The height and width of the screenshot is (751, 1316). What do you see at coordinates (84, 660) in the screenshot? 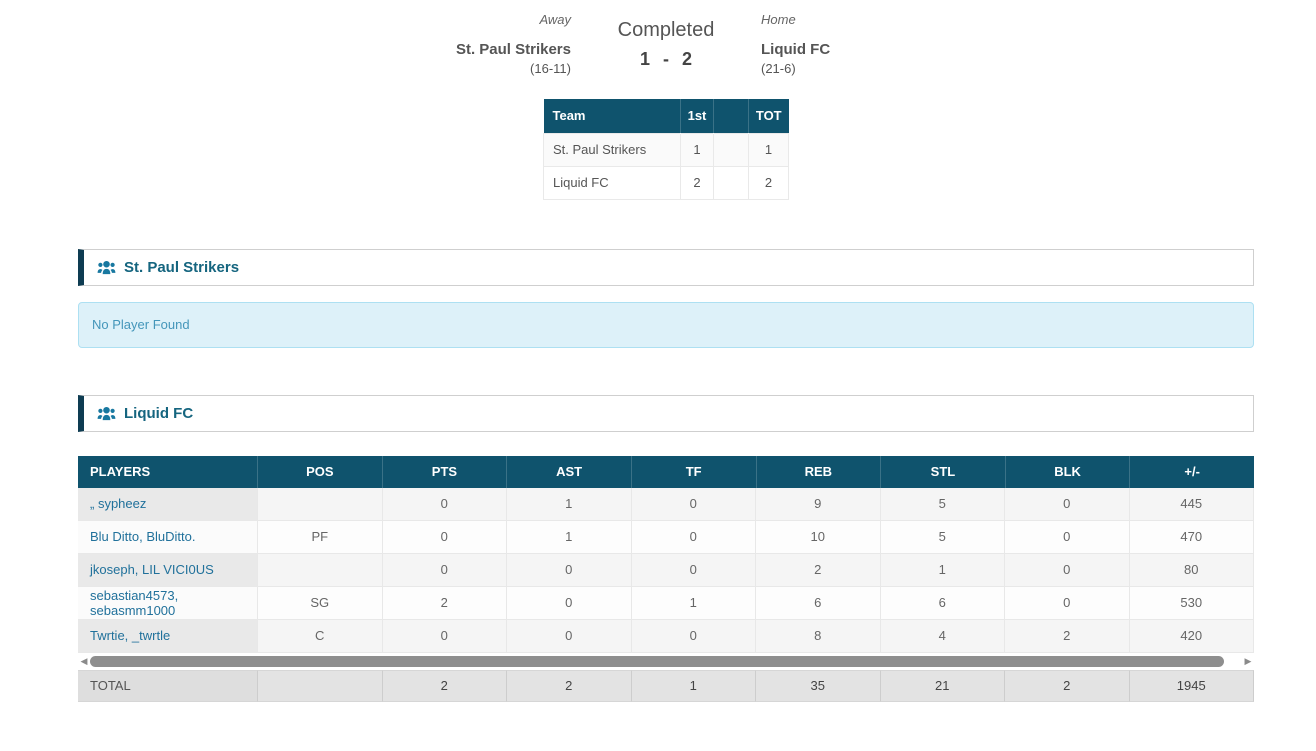
I see `scroll-left-icon: ◀` at bounding box center [84, 660].